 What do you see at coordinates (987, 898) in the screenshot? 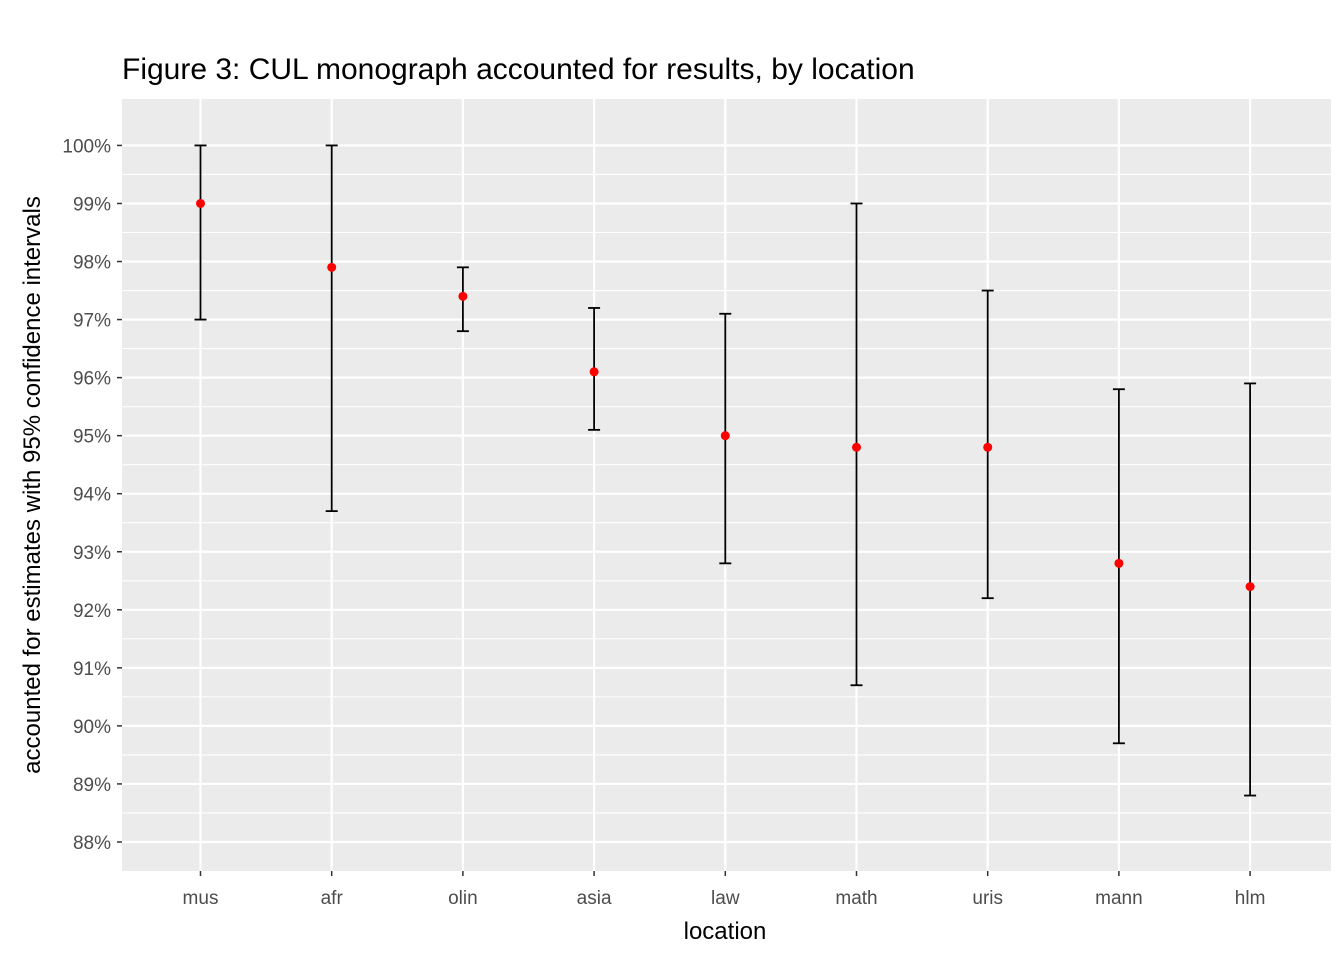
I see `x-tick-label: uris` at bounding box center [987, 898].